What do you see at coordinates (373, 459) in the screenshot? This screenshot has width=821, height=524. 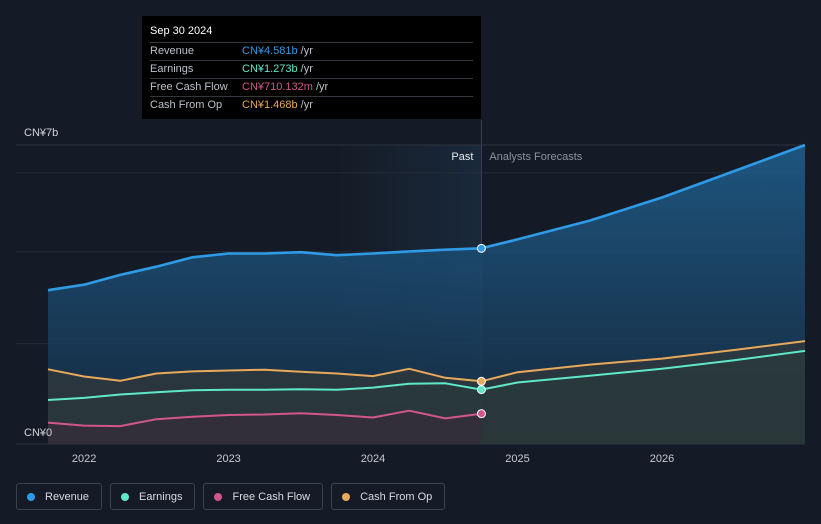 I see `x-tick-label: 2024` at bounding box center [373, 459].